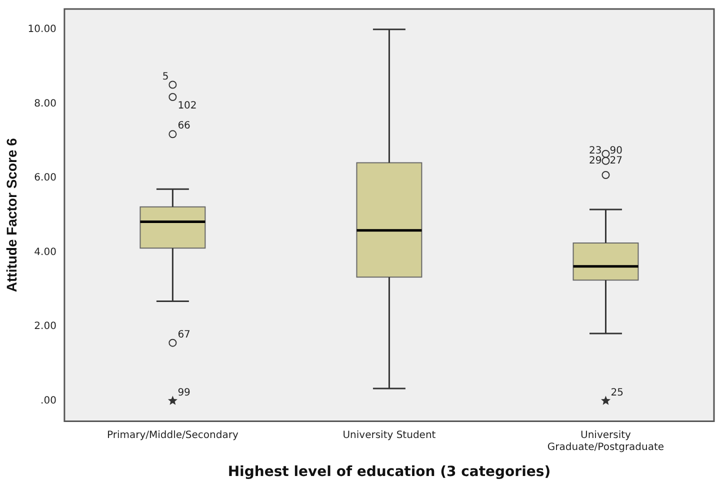 This screenshot has height=485, width=719. Describe the element at coordinates (45, 104) in the screenshot. I see `y-tick-label: 8.00` at that location.